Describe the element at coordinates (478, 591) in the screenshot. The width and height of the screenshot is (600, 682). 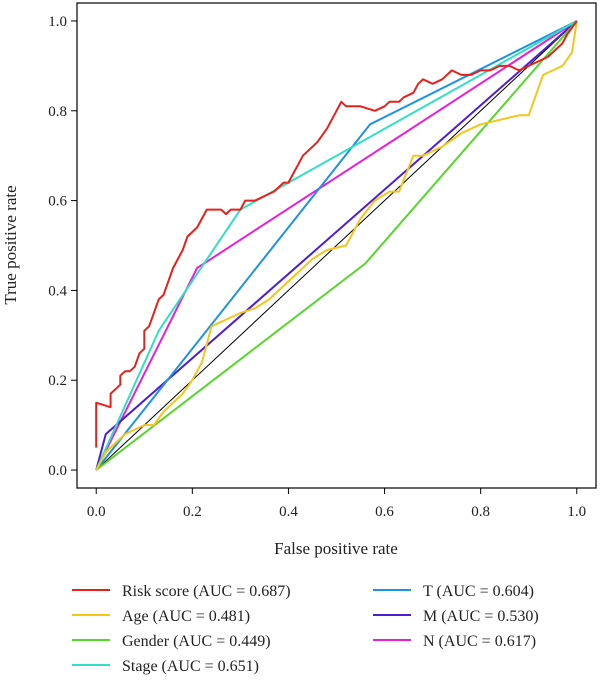
I see `legend-label: T (AUC = 0.604)` at that location.